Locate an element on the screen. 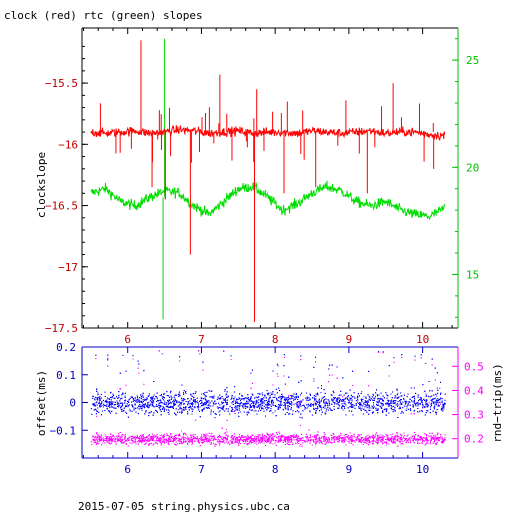  top-x-tick-label: 9 is located at coordinates (349, 339).